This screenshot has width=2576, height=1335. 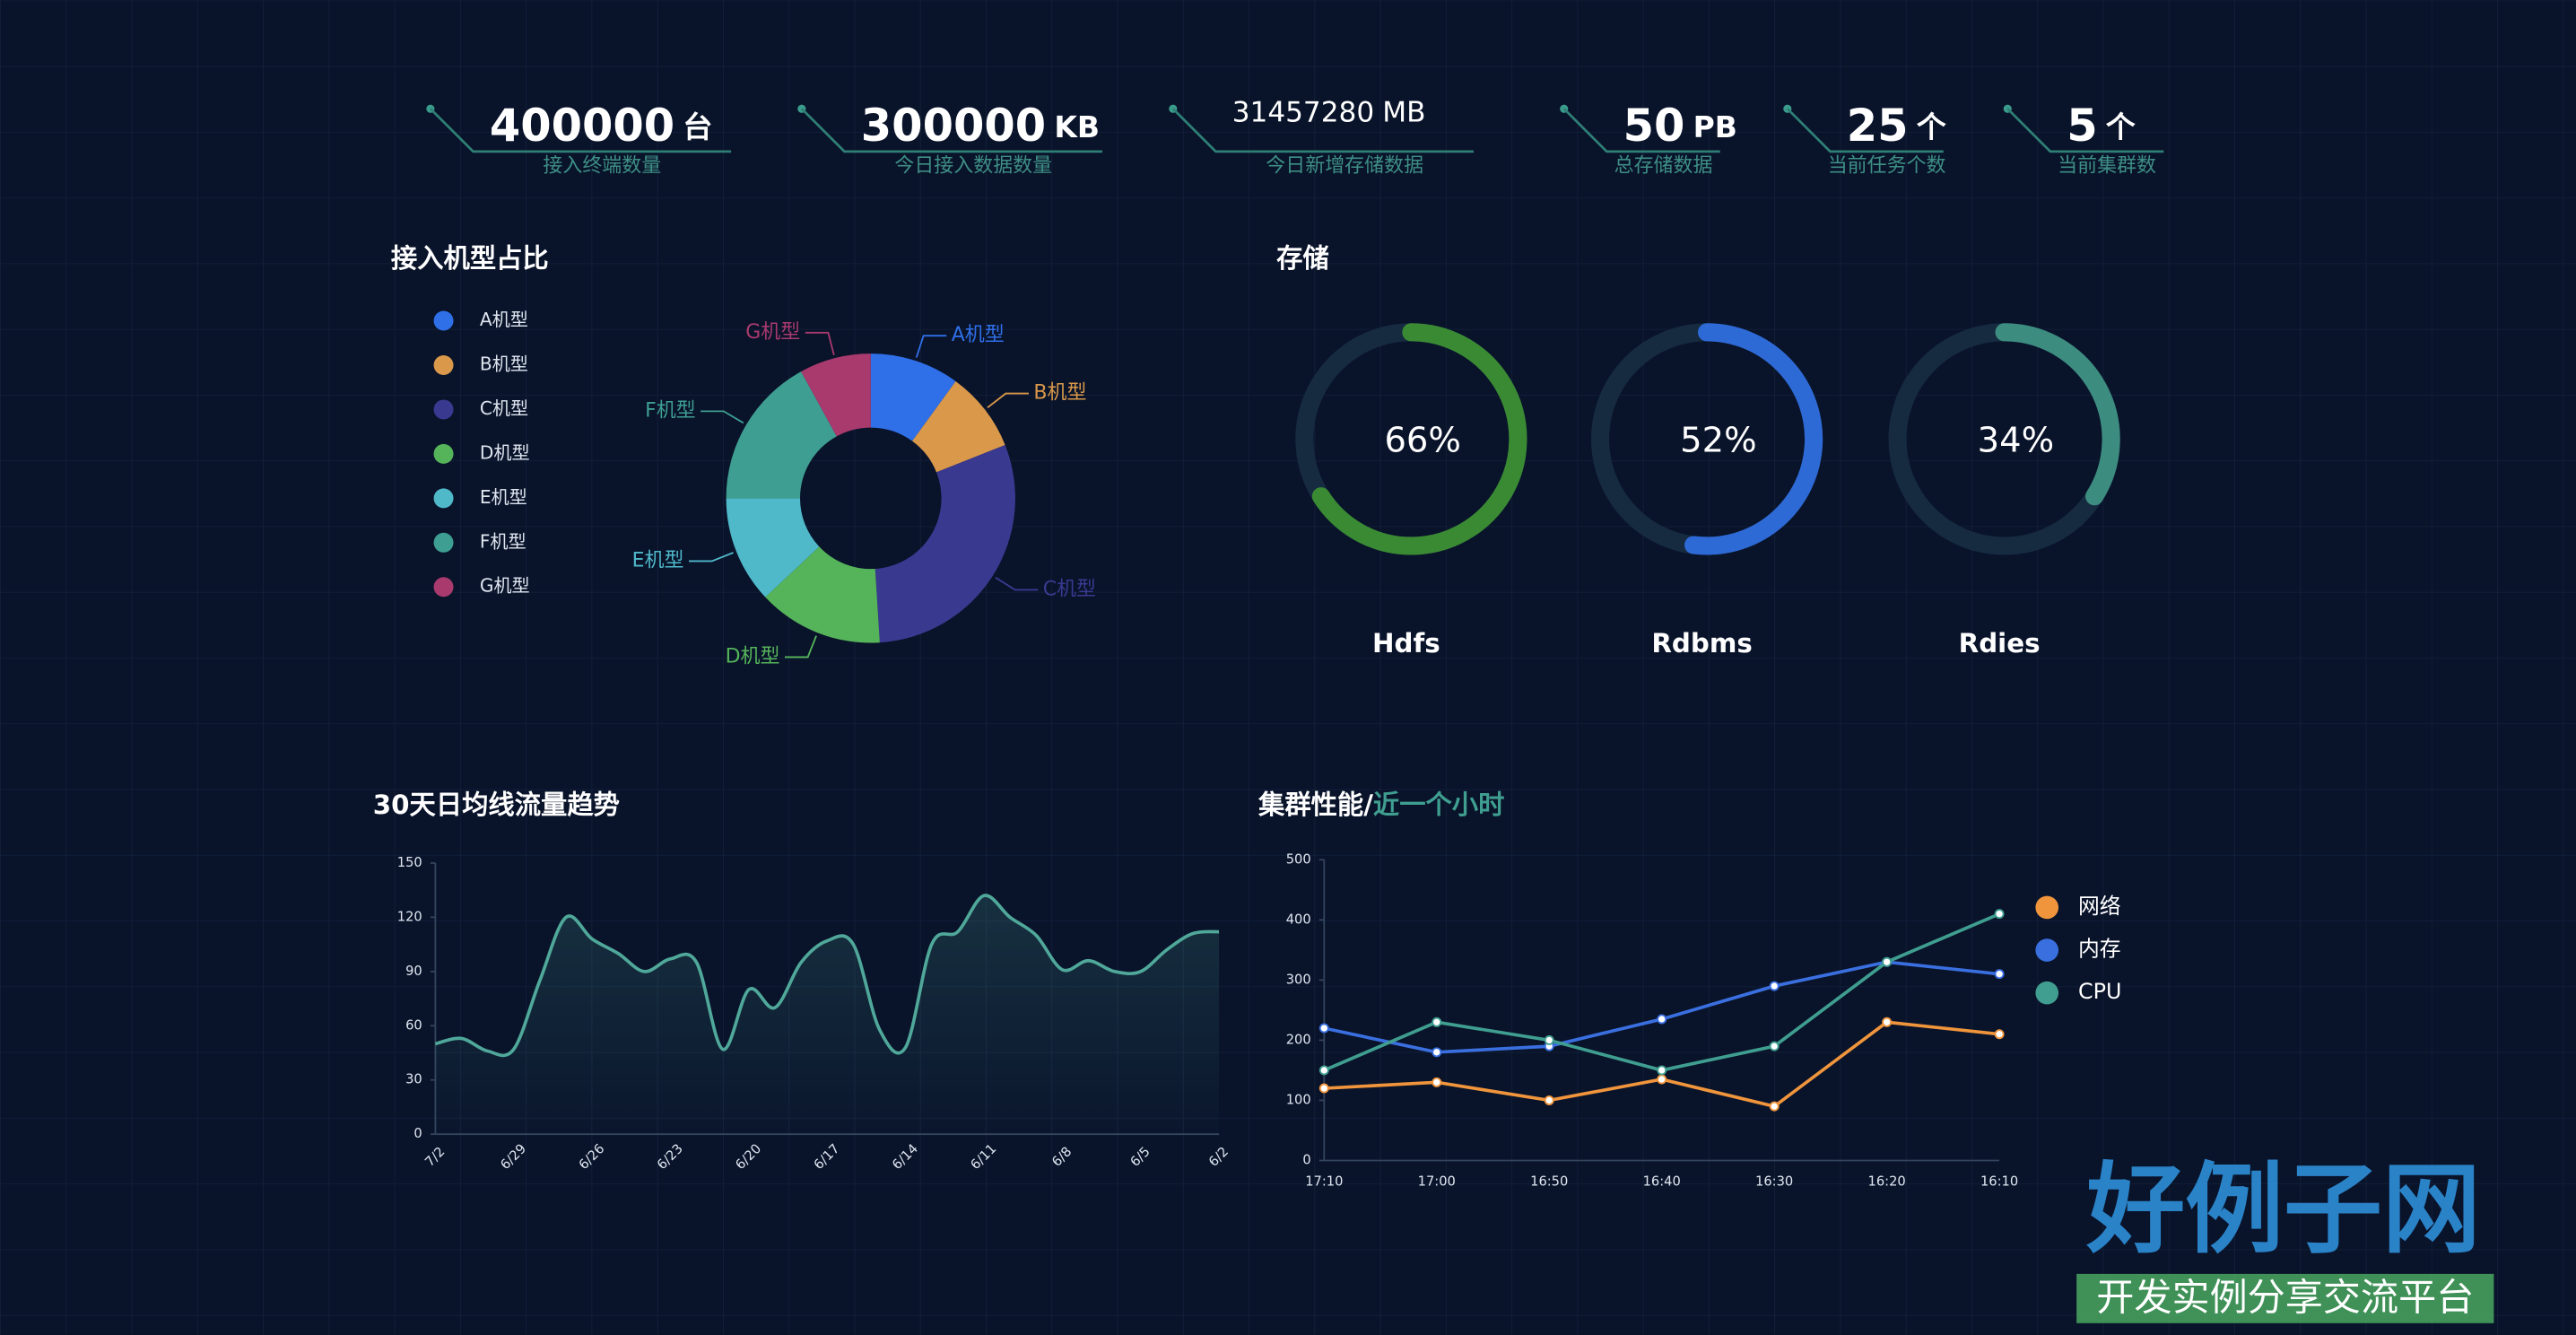 I want to click on chart-title: 30天日均线流量趋势, so click(x=496, y=804).